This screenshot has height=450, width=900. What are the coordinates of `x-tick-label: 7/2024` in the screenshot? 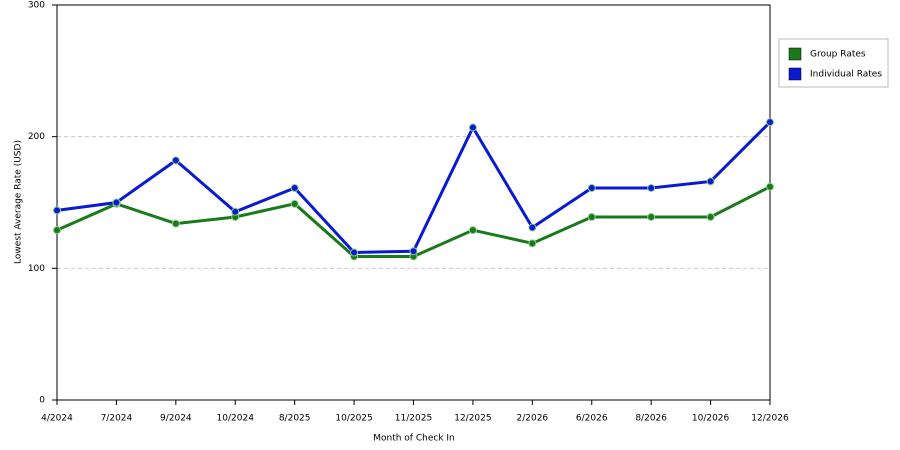 It's located at (117, 419).